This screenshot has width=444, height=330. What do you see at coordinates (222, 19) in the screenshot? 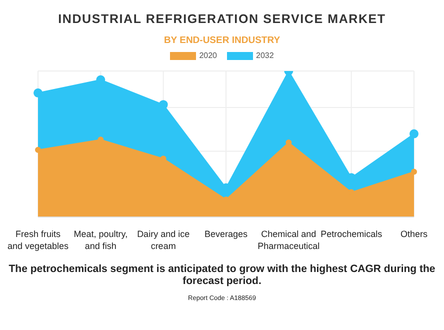
I see `chart-title: INDUSTRIAL REFRIGERATION SERVICE MARKET` at bounding box center [222, 19].